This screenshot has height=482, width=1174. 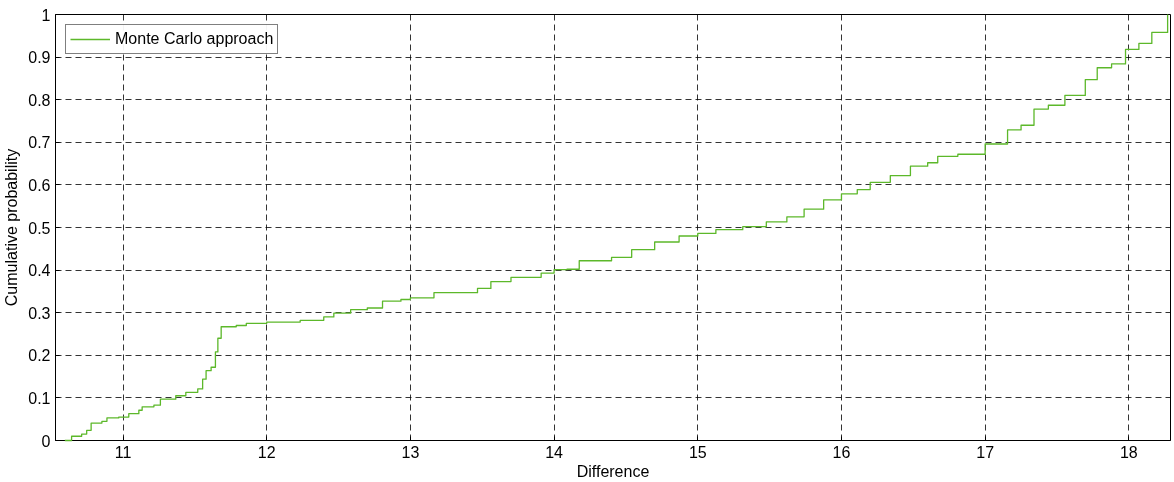 What do you see at coordinates (266, 452) in the screenshot?
I see `x-tick-label: 12` at bounding box center [266, 452].